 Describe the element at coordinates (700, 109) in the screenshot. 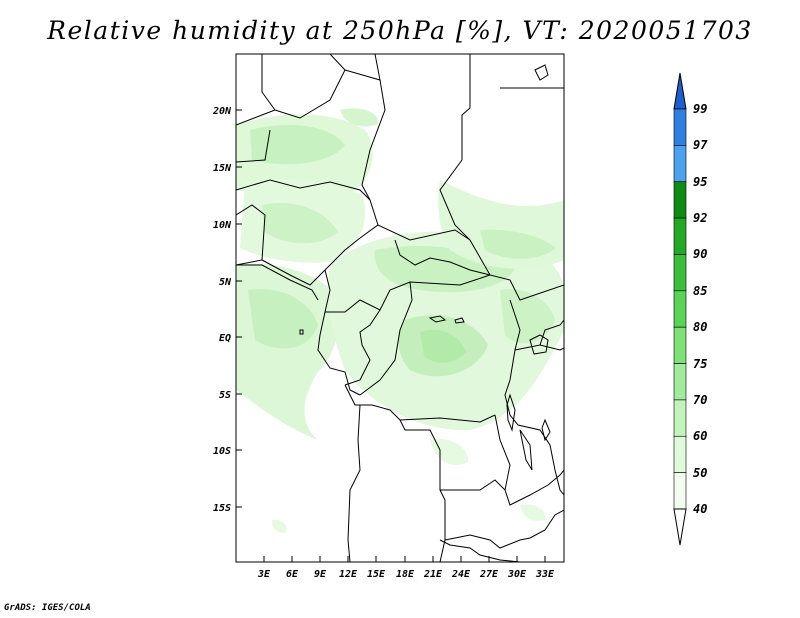

I see `colorbar-label: 99` at that location.